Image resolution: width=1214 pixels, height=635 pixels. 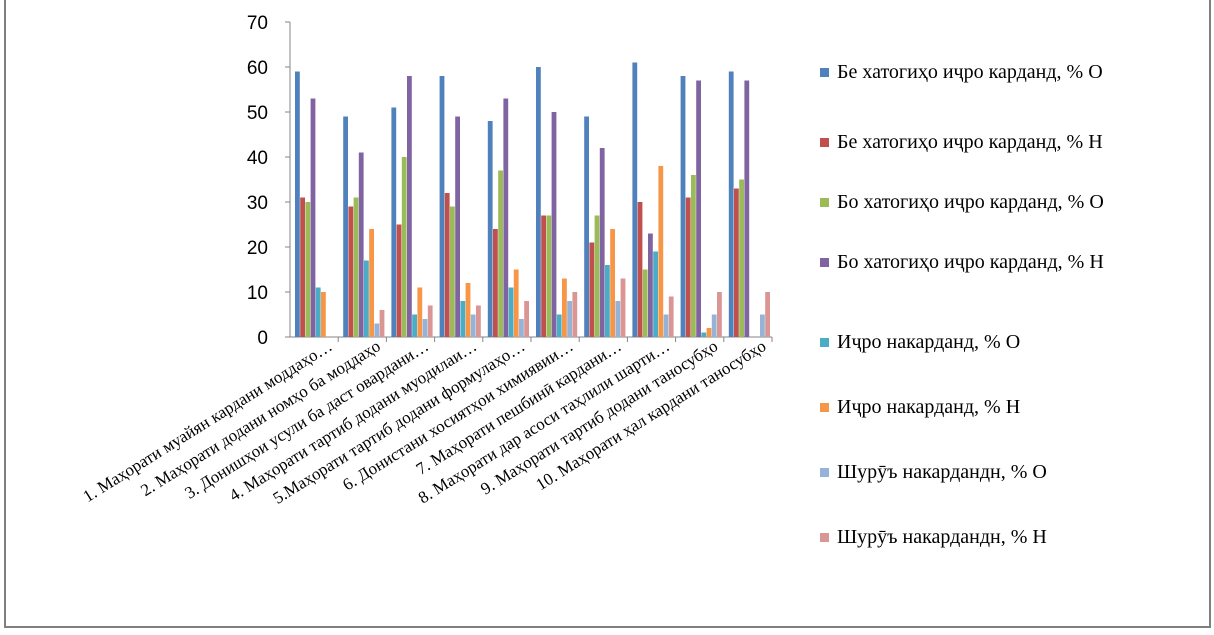 What do you see at coordinates (5, 314) in the screenshot?
I see `frame-left-border` at bounding box center [5, 314].